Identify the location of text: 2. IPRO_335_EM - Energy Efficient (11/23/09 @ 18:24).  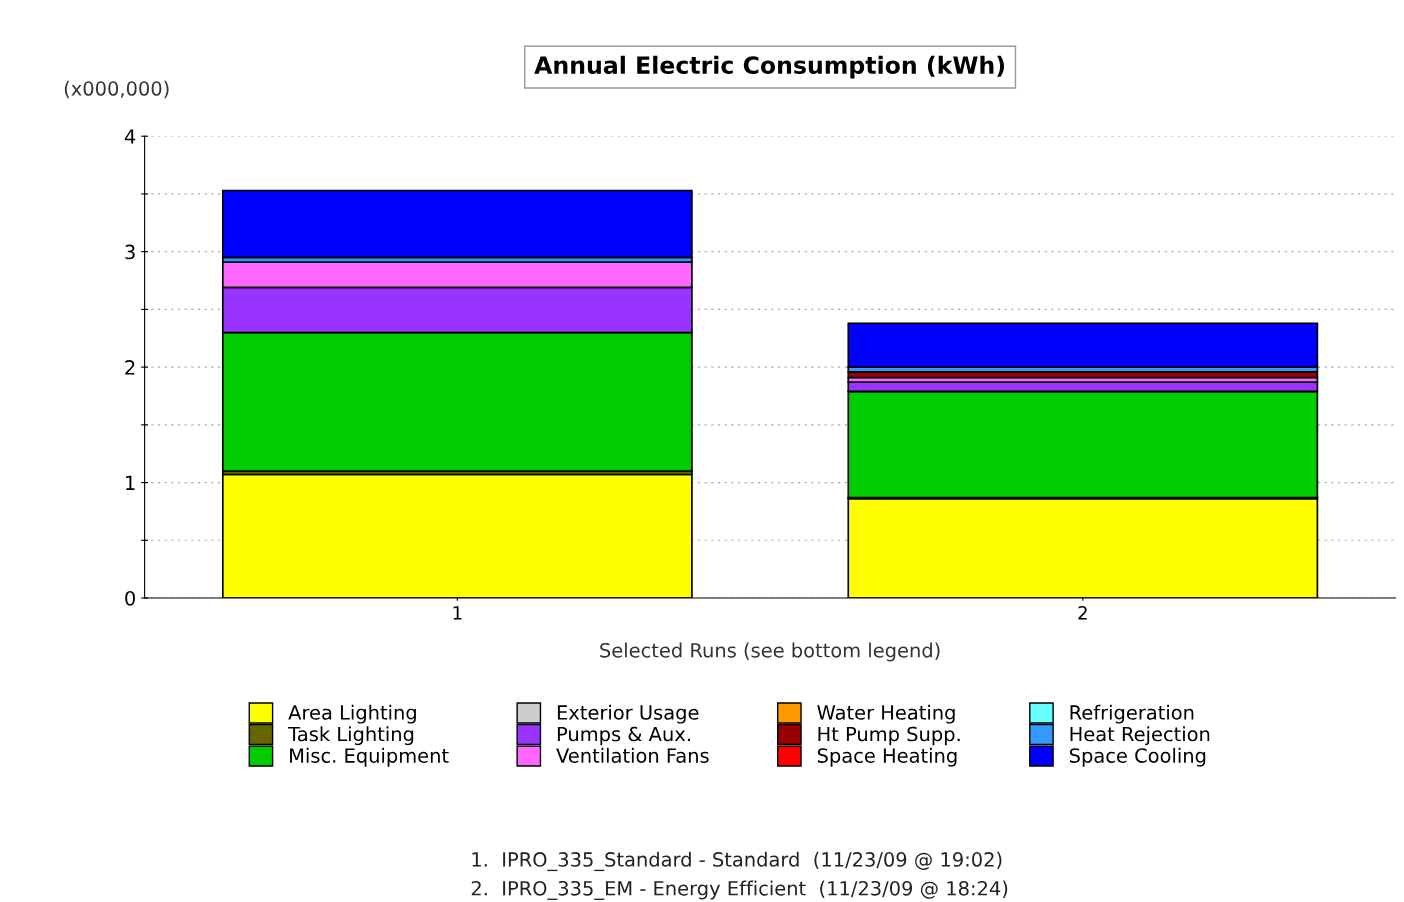
(739, 890).